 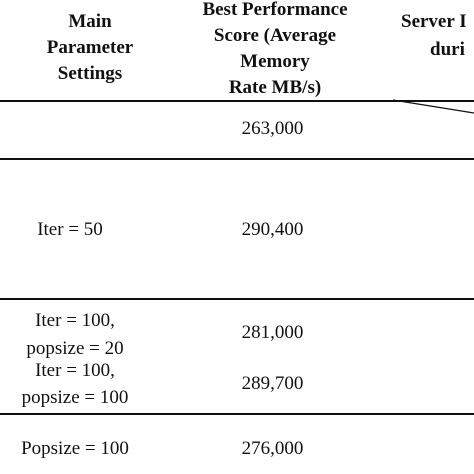 I want to click on table-row-1-score: 263,000, so click(x=272, y=128).